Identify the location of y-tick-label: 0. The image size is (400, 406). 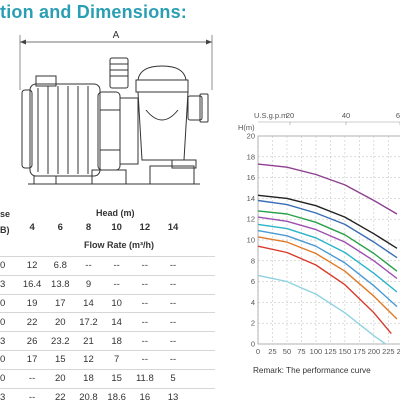
(253, 344).